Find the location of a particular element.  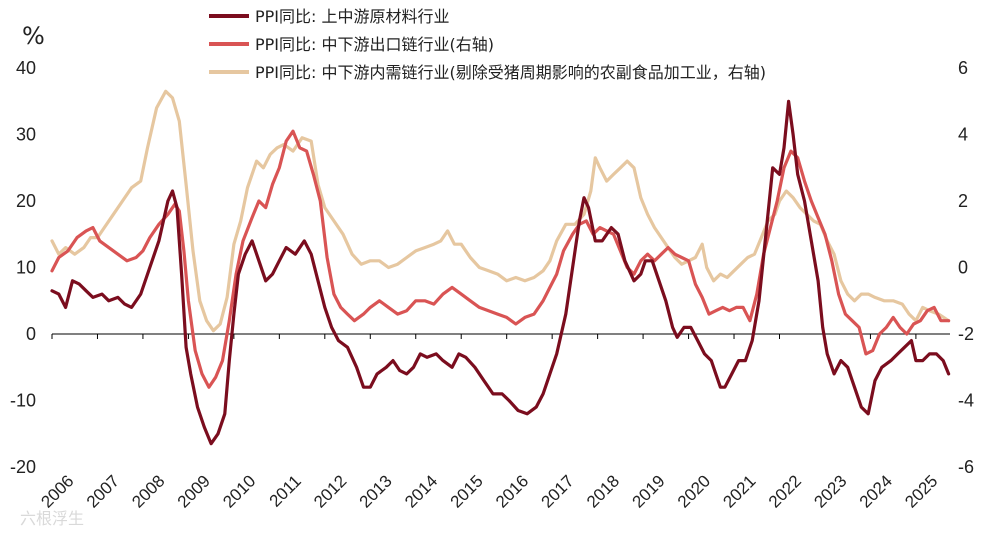

y-left-tick-label: -20 is located at coordinates (23, 467).